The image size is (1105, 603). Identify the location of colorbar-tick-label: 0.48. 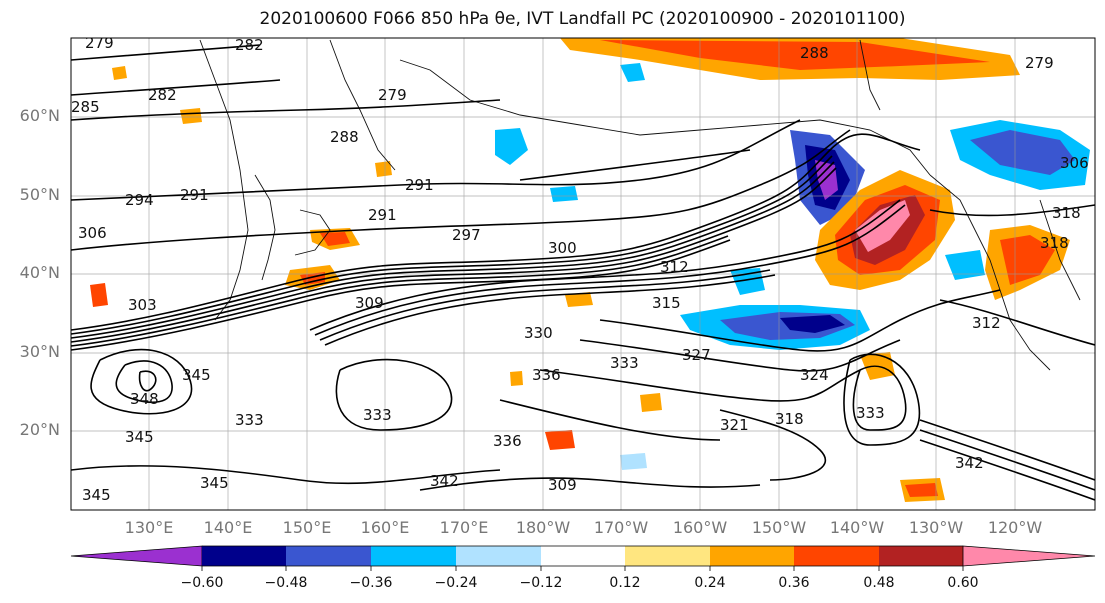
(879, 583).